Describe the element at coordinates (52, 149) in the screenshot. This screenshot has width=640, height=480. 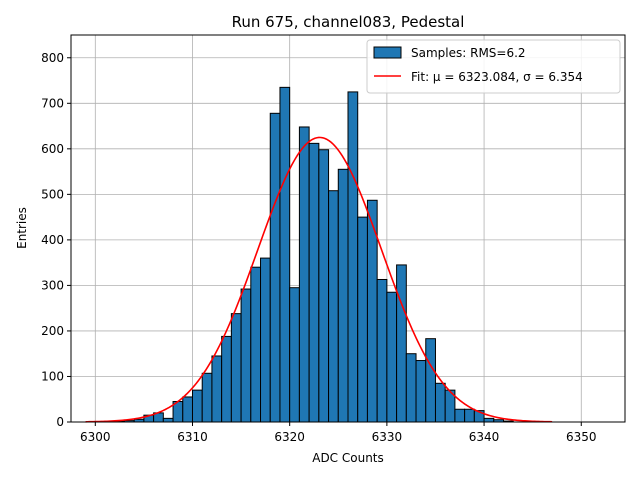
I see `y-tick-label: 600` at that location.